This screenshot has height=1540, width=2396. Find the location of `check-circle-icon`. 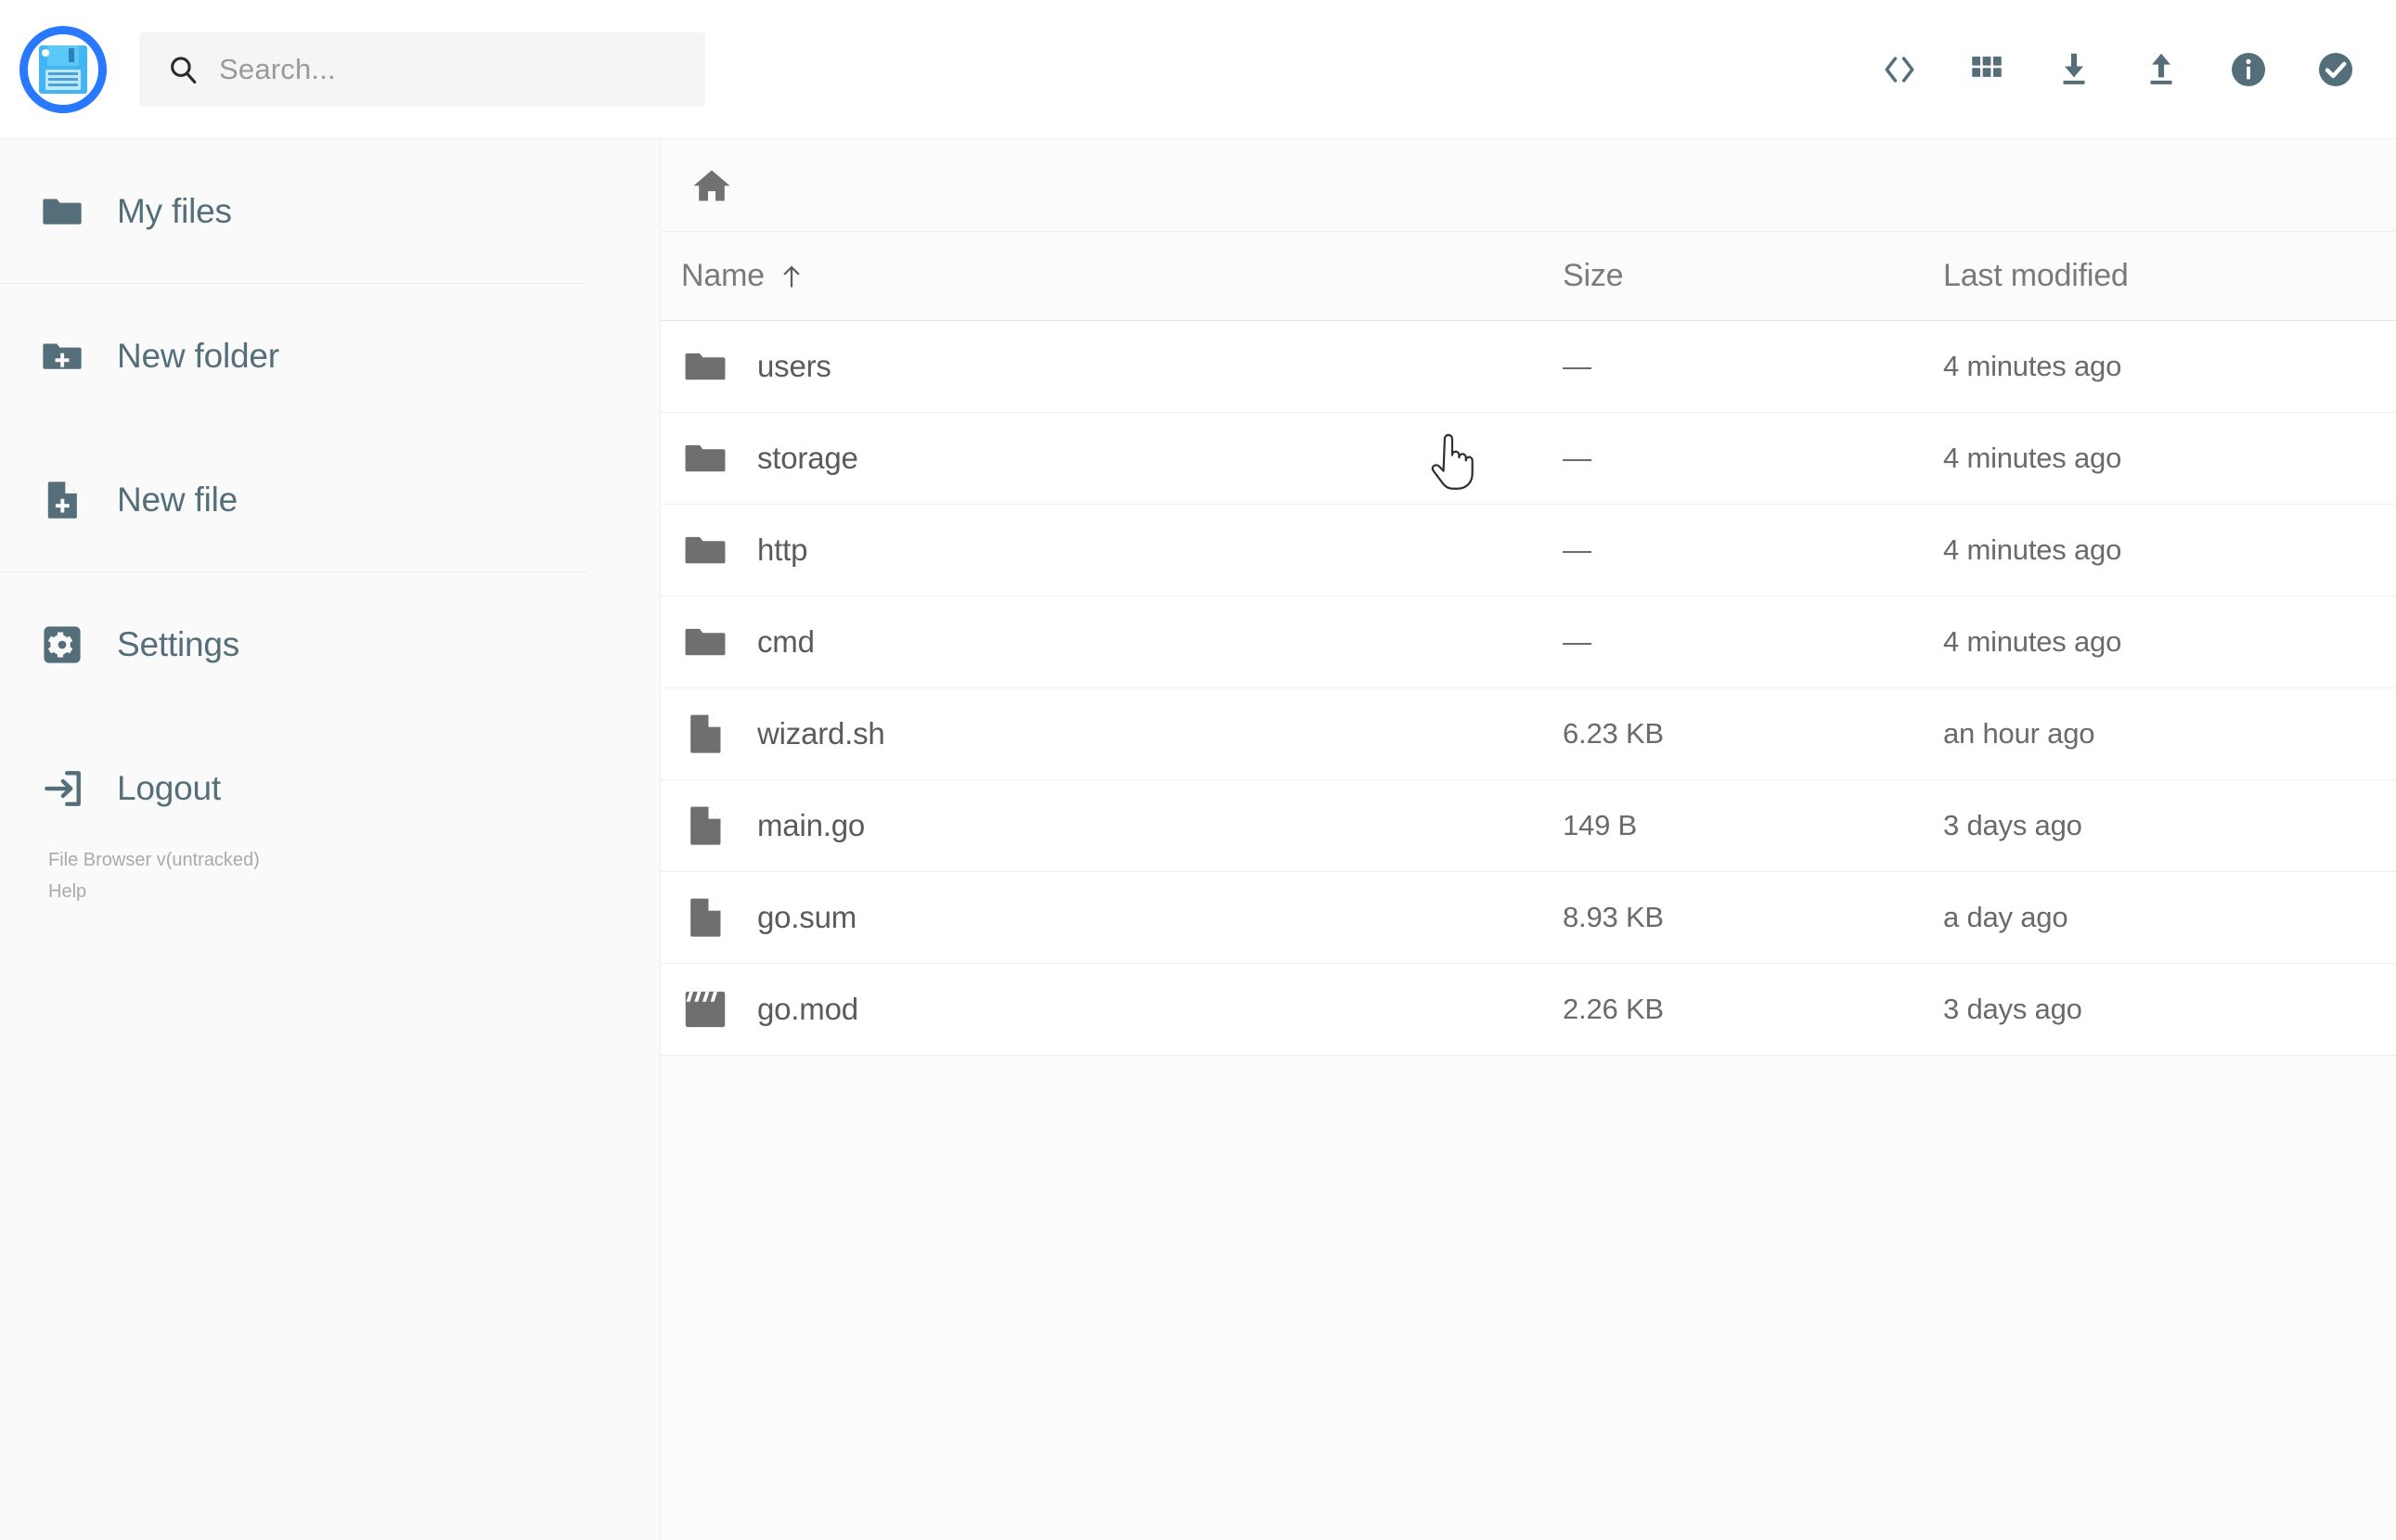

check-circle-icon is located at coordinates (2335, 69).